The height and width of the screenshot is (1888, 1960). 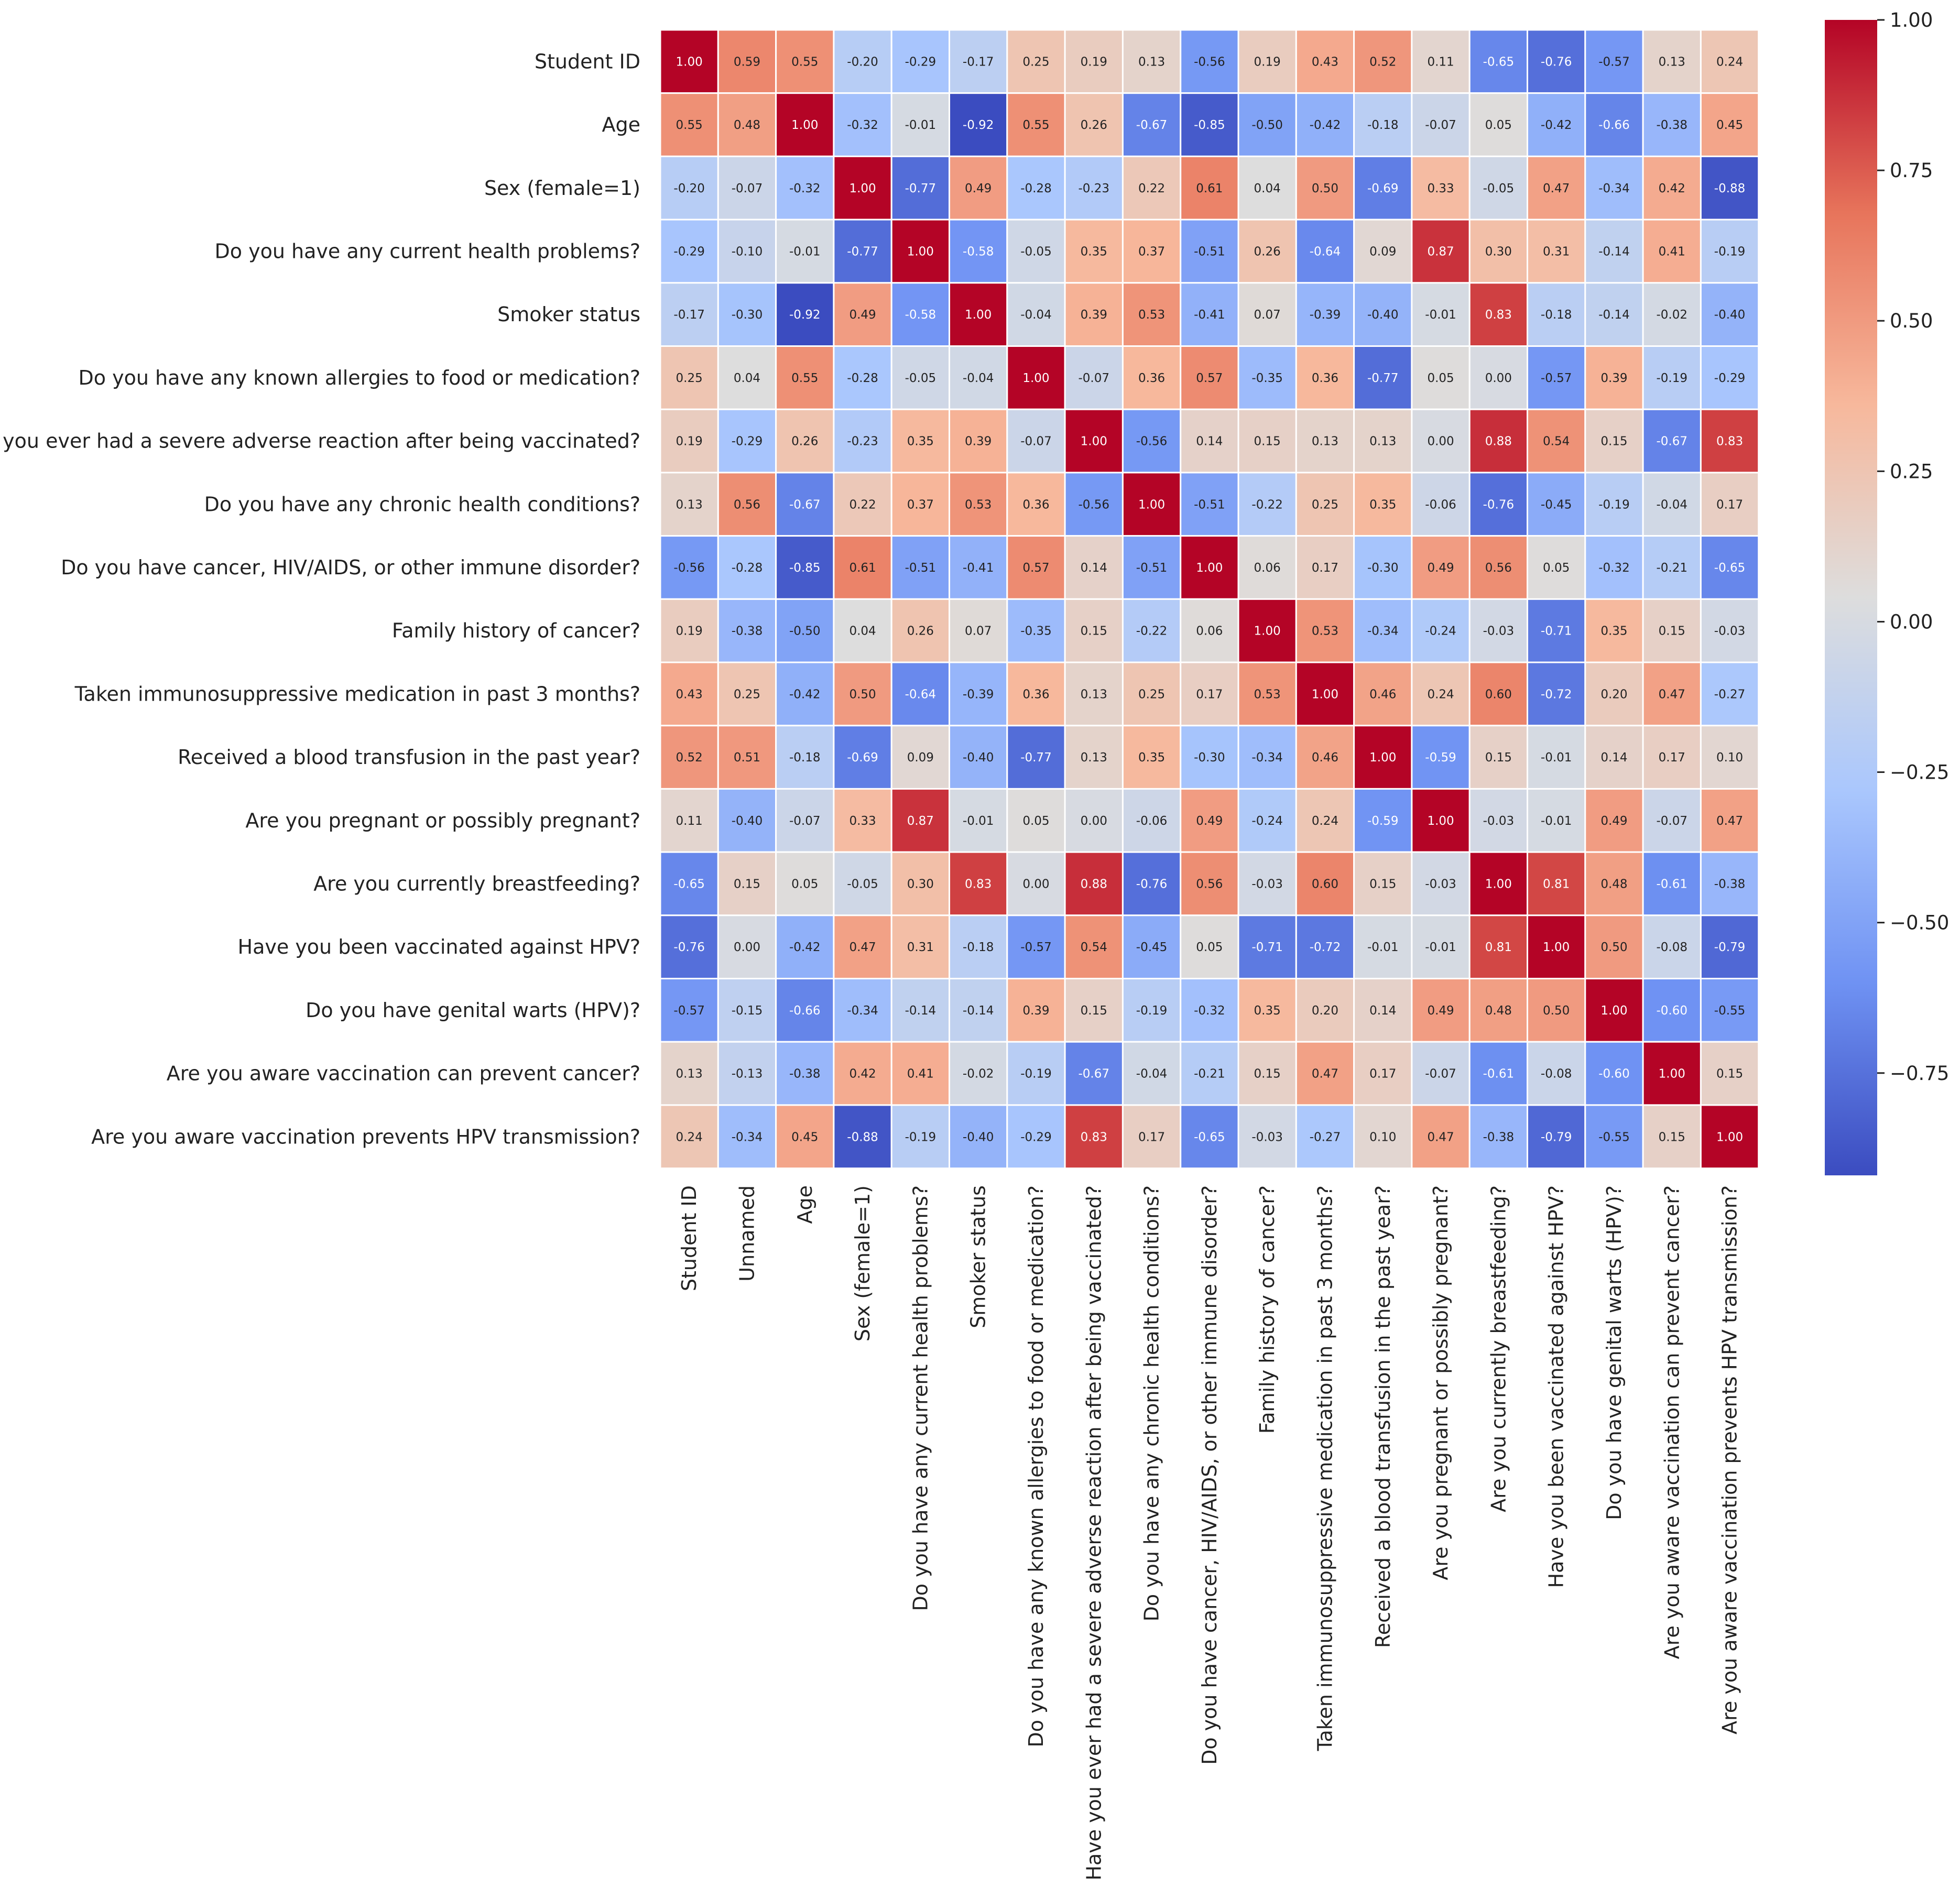 What do you see at coordinates (1151, 379) in the screenshot?
I see `cell-value-label: 0.36` at bounding box center [1151, 379].